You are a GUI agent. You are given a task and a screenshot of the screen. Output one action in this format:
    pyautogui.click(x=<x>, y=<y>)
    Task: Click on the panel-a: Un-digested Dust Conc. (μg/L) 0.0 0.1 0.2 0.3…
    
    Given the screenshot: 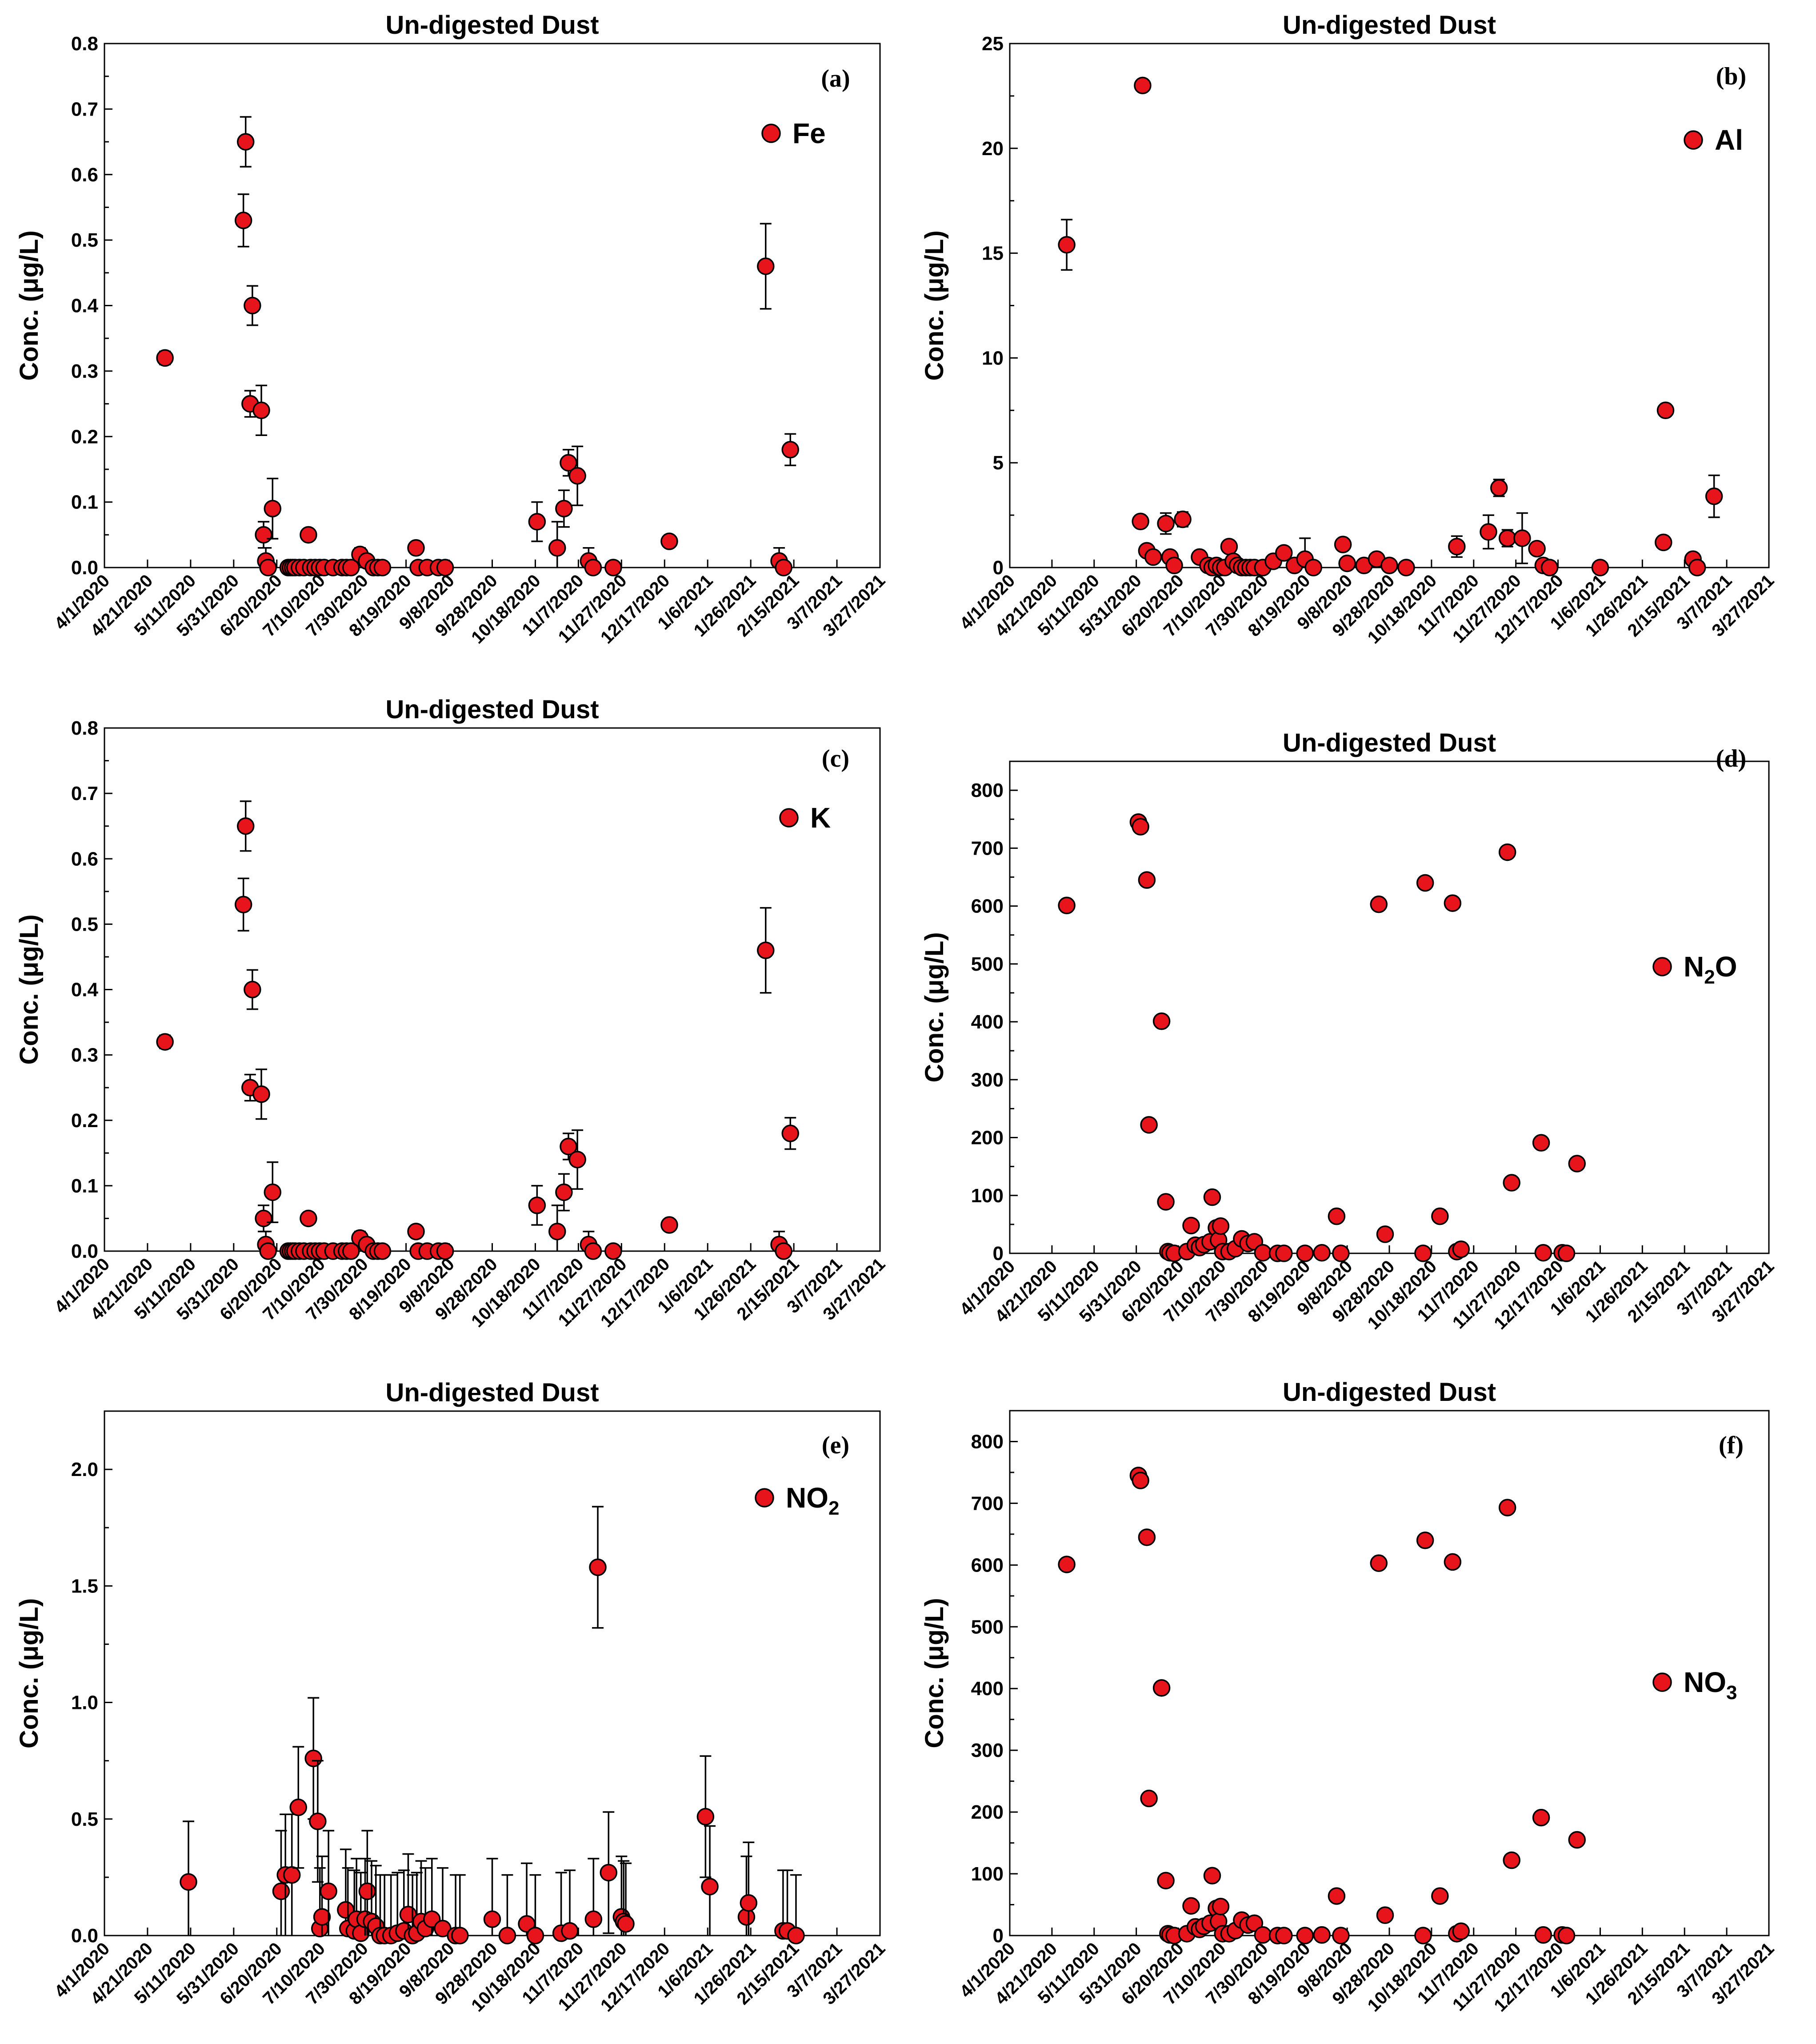 What is the action you would take?
    pyautogui.click(x=452, y=329)
    